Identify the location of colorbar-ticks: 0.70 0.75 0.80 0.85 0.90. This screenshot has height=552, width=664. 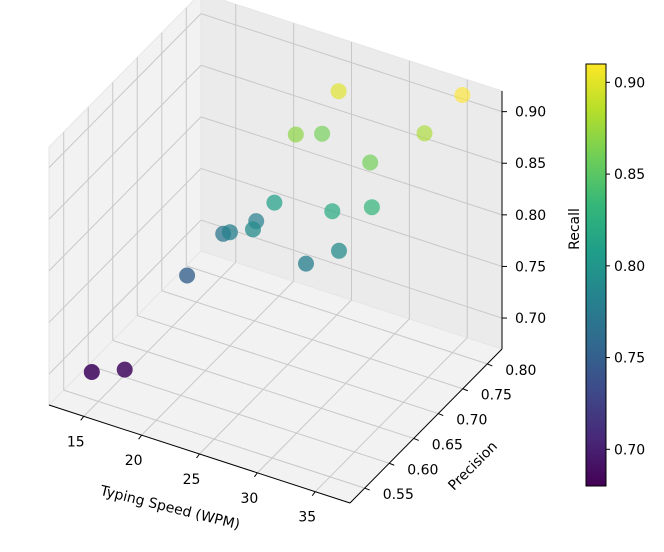
(625, 266).